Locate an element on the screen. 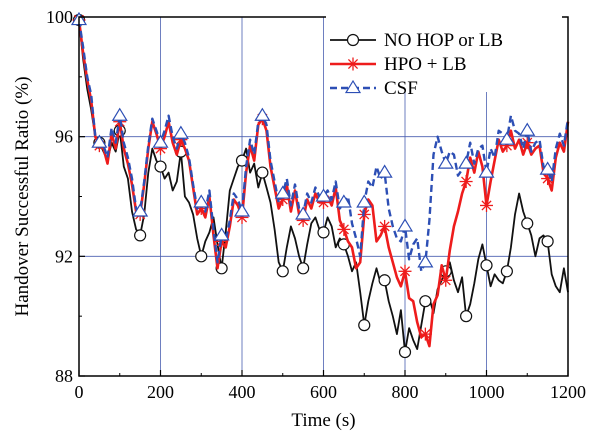 Image resolution: width=606 pixels, height=437 pixels. y-tick-label: 88 is located at coordinates (64, 376).